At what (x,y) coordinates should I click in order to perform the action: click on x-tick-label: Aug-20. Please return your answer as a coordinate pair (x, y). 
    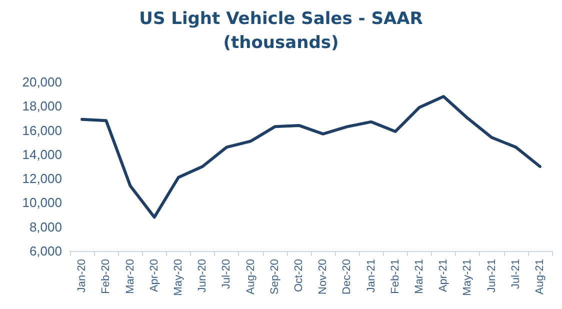
    Looking at the image, I should click on (250, 276).